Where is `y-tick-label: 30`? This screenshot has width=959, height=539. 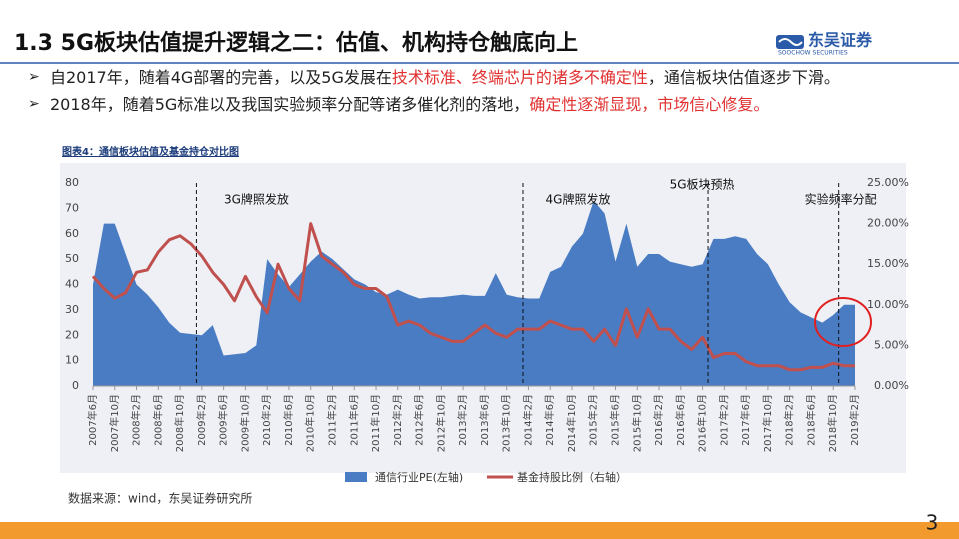 y-tick-label: 30 is located at coordinates (72, 309).